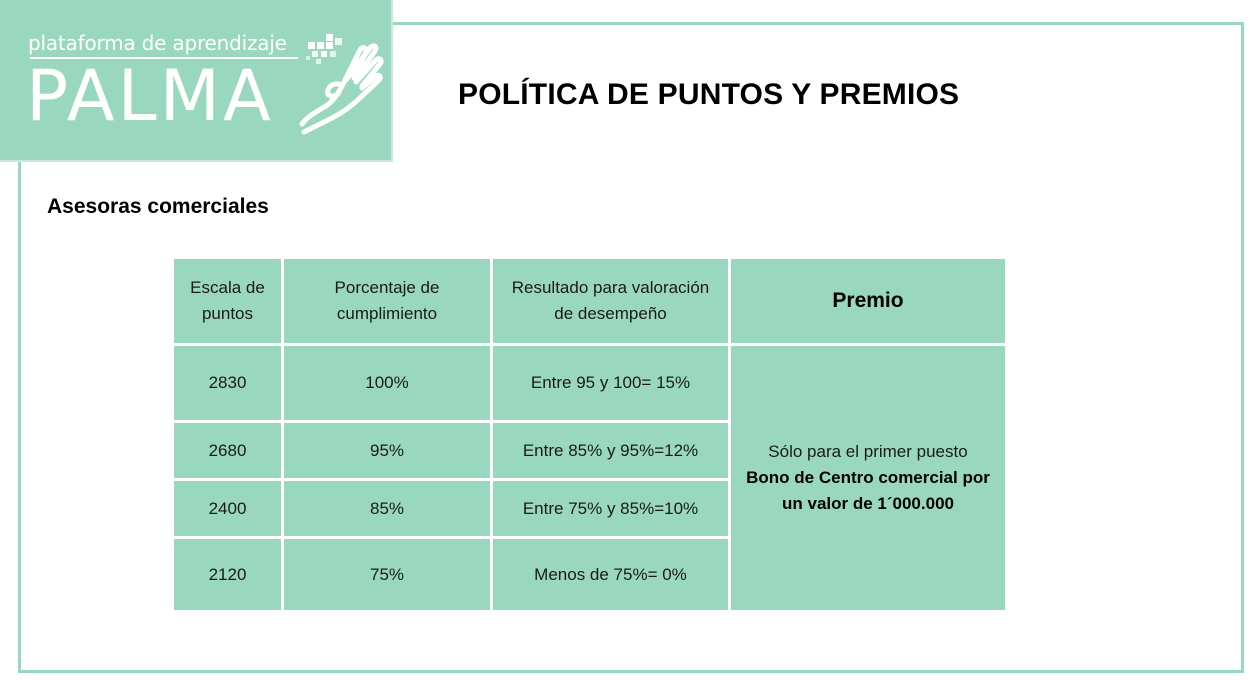 This screenshot has height=680, width=1252. What do you see at coordinates (610, 508) in the screenshot?
I see `cell-result: Entre 75% y 85%=10%` at bounding box center [610, 508].